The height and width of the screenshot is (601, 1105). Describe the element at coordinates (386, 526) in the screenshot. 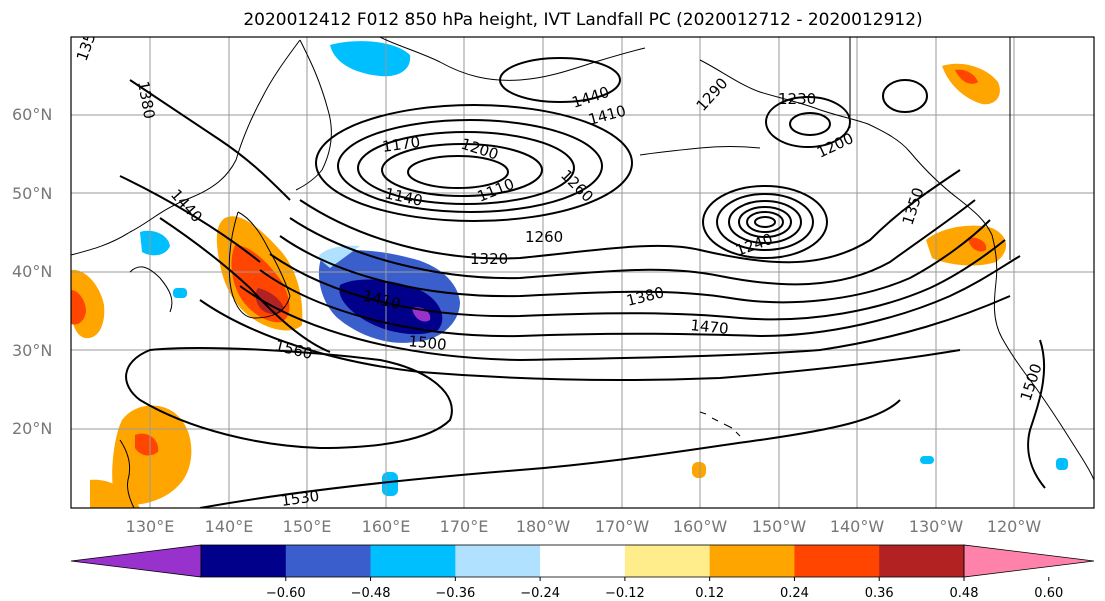

I see `longitude-label: 160°E` at that location.